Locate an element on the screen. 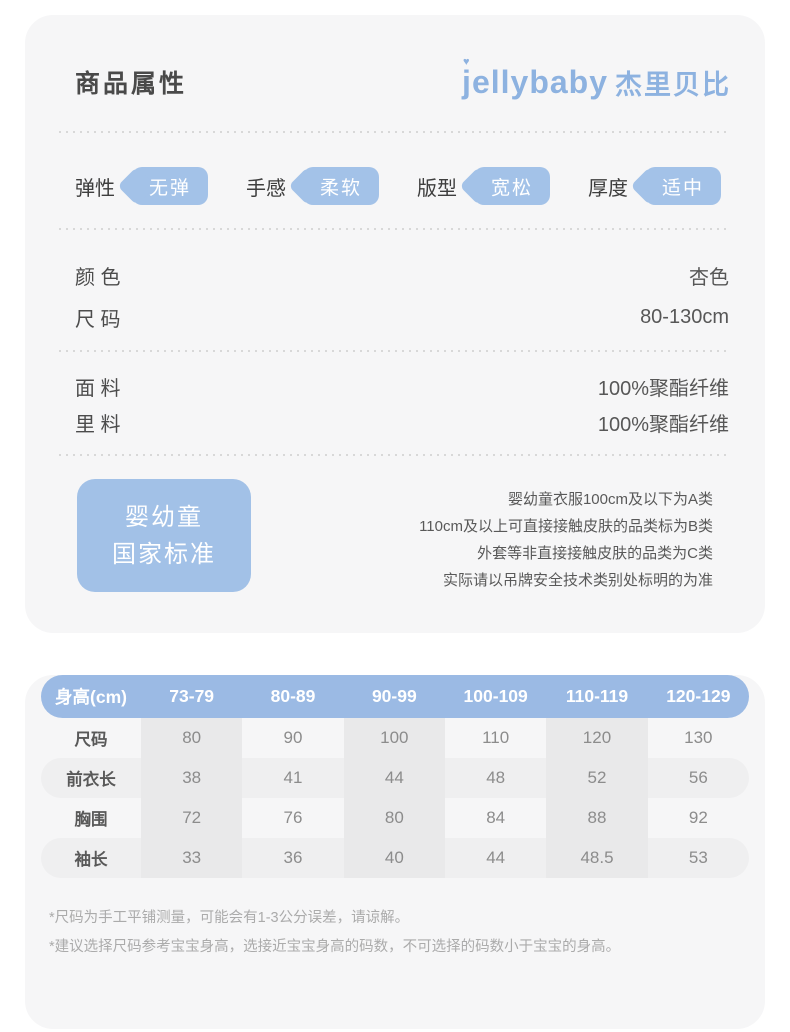 The width and height of the screenshot is (790, 1032). table-cell: 92 is located at coordinates (698, 817).